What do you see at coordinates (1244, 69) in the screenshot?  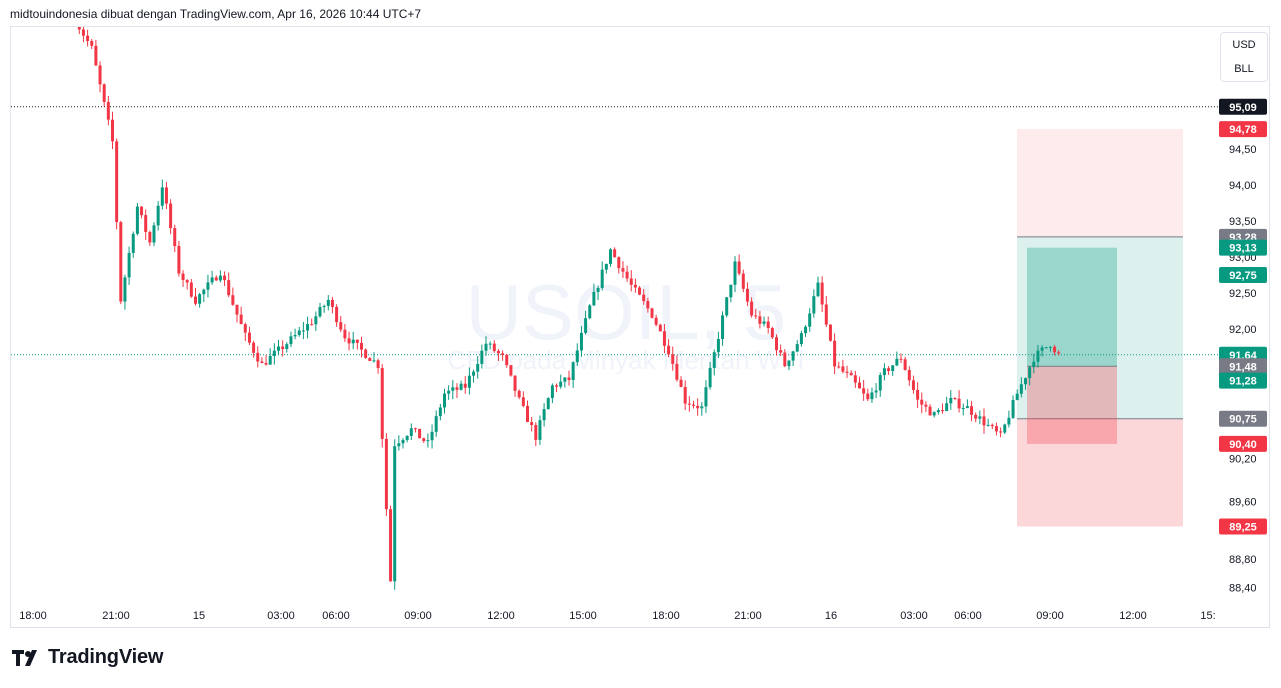 I see `unit-button: BLL` at bounding box center [1244, 69].